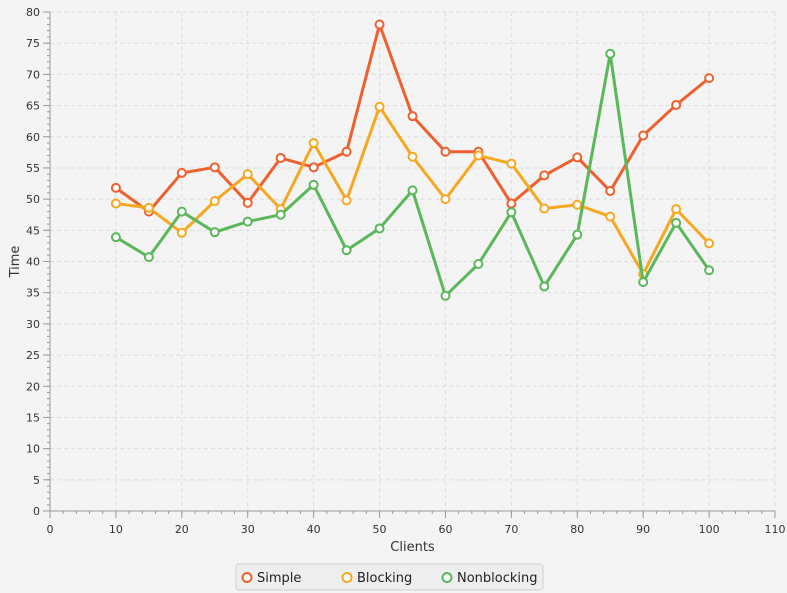 The width and height of the screenshot is (787, 593). I want to click on legend-item-simple: Simple, so click(271, 578).